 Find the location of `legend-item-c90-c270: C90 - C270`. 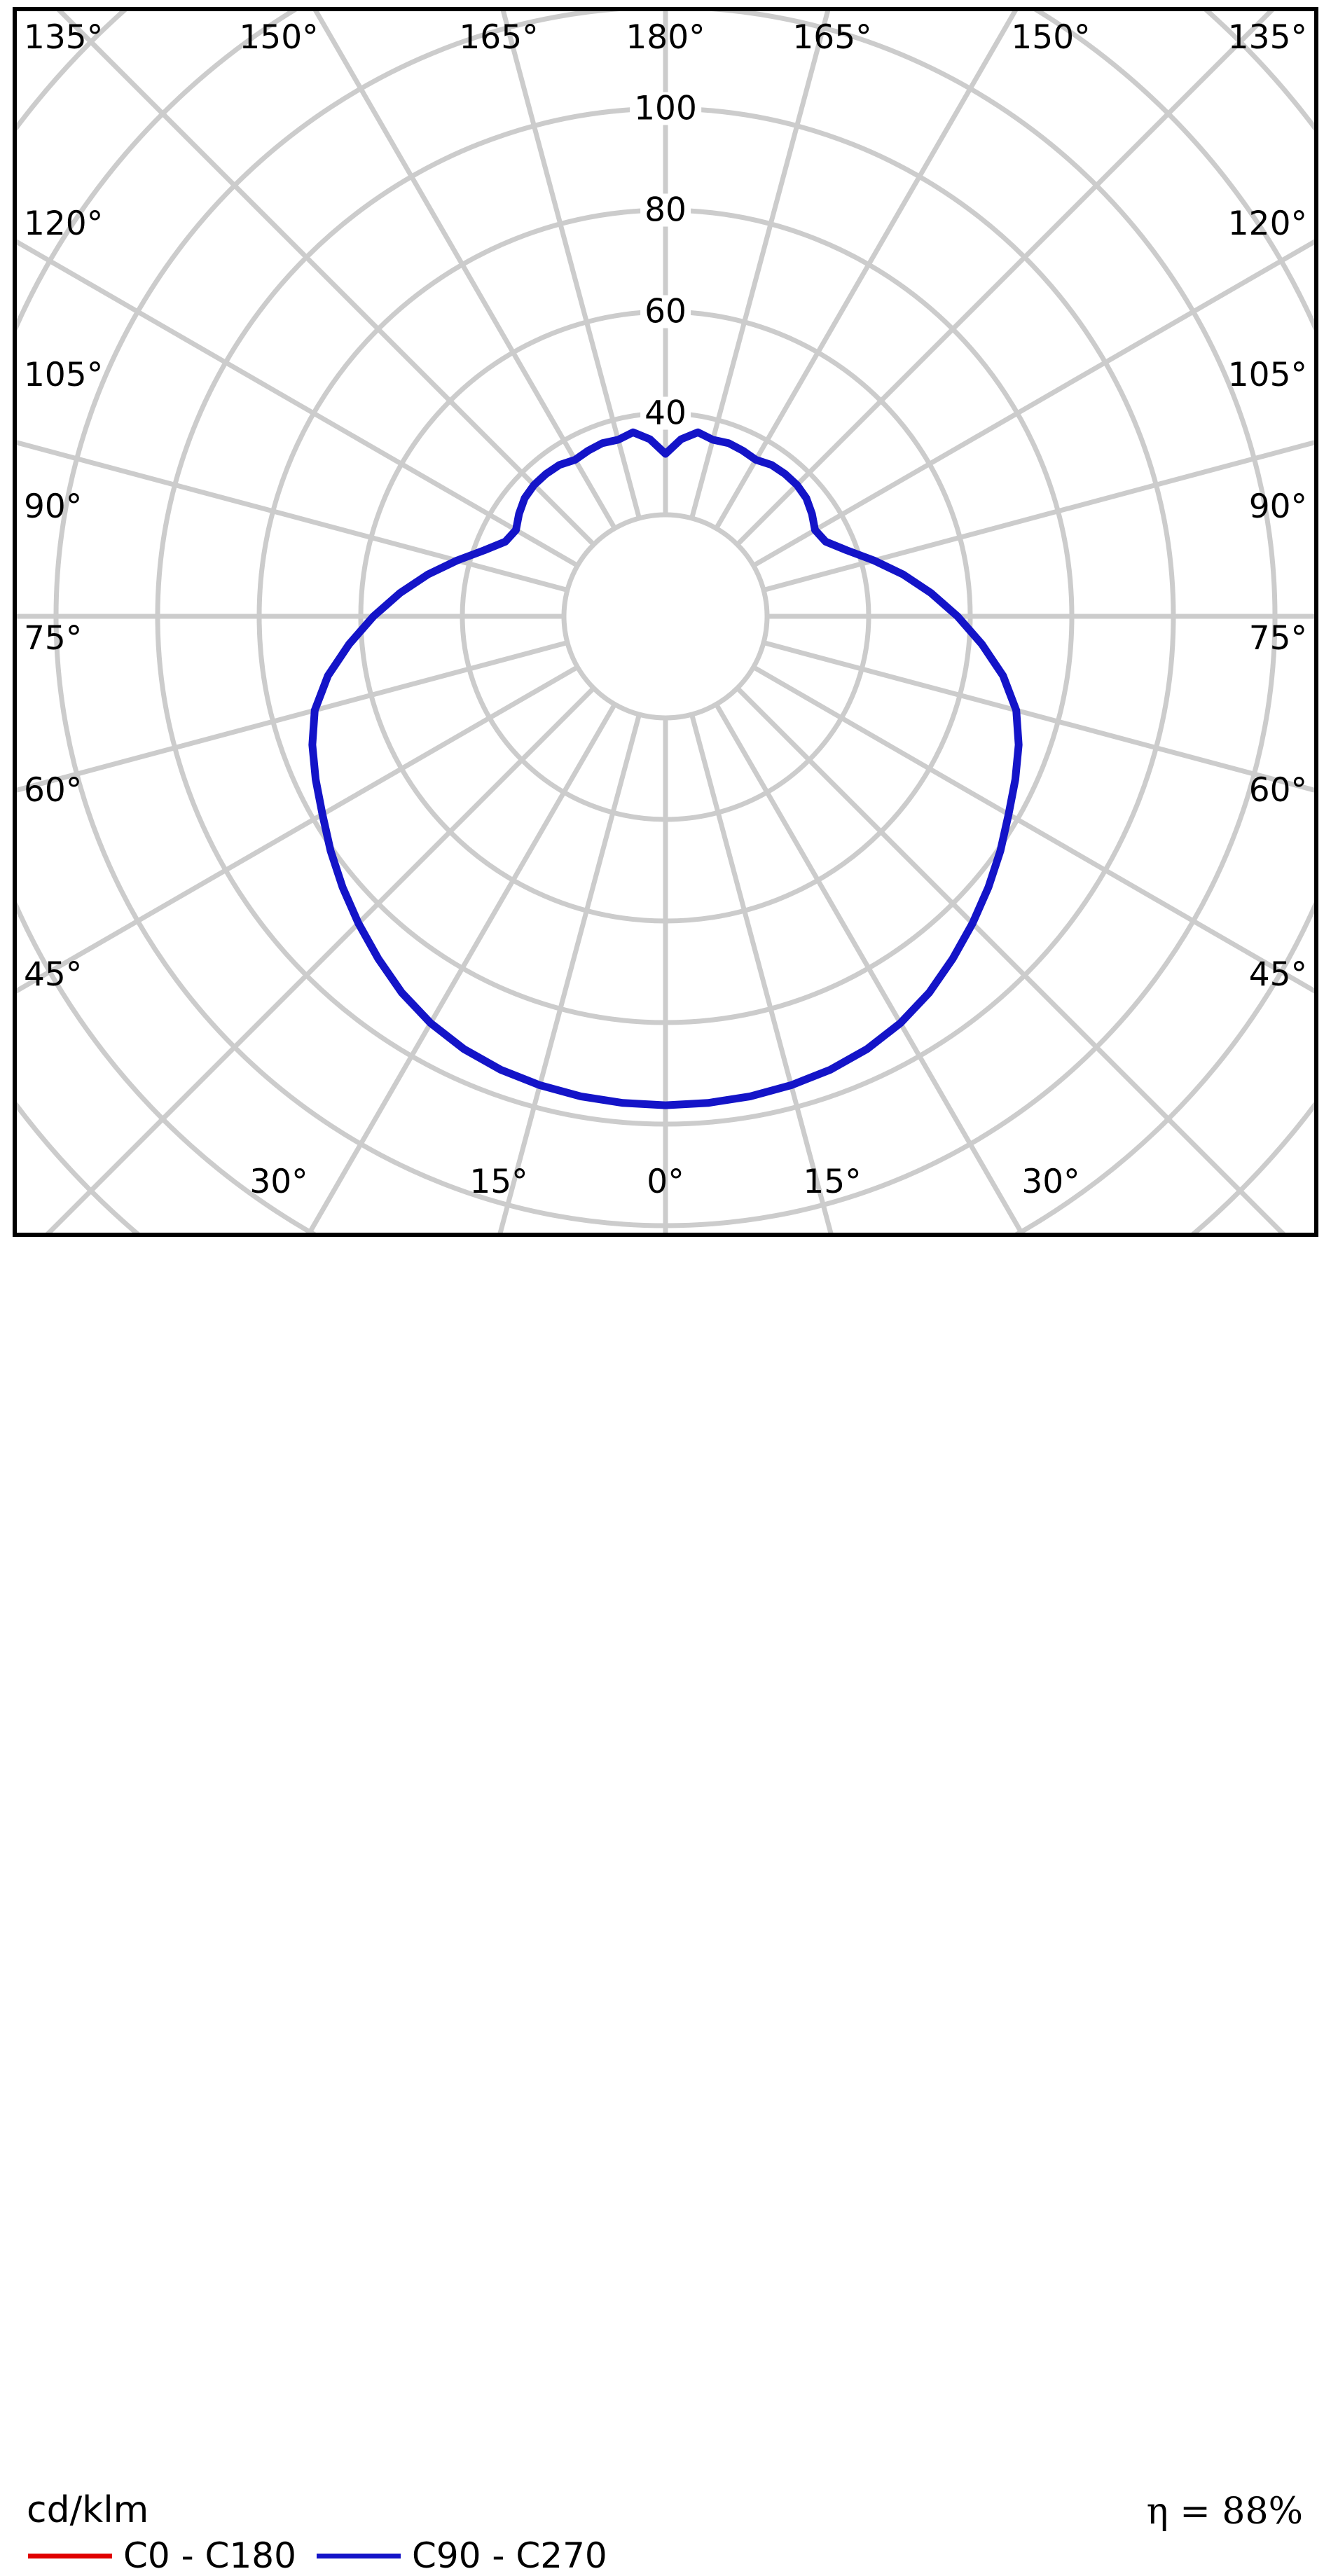

legend-item-c90-c270: C90 - C270 is located at coordinates (462, 2555).